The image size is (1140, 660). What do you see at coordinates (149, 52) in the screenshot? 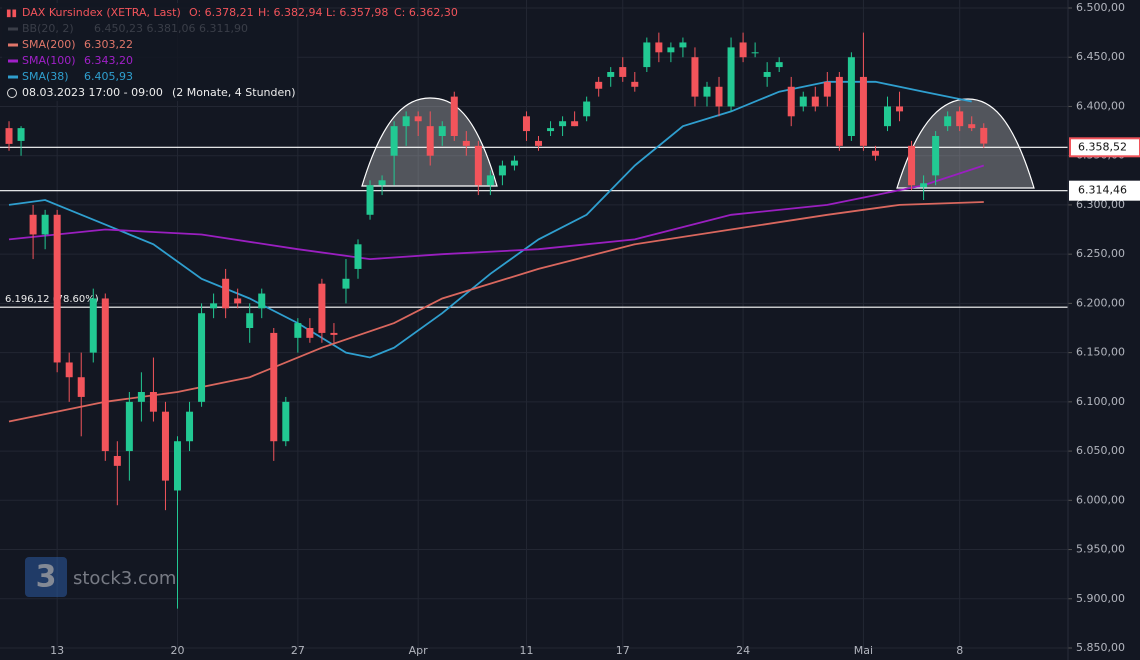
I see `legend-box` at bounding box center [149, 52].